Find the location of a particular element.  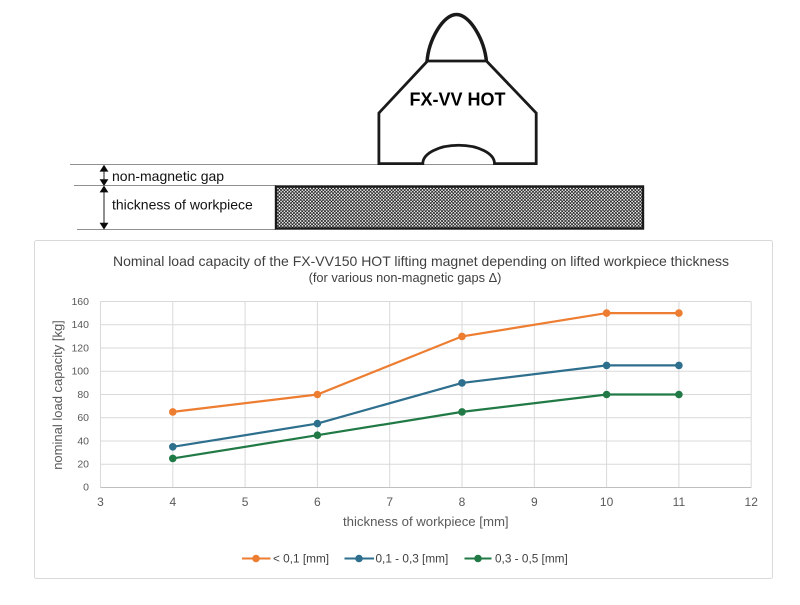

svg-text: 140 is located at coordinates (80, 325).